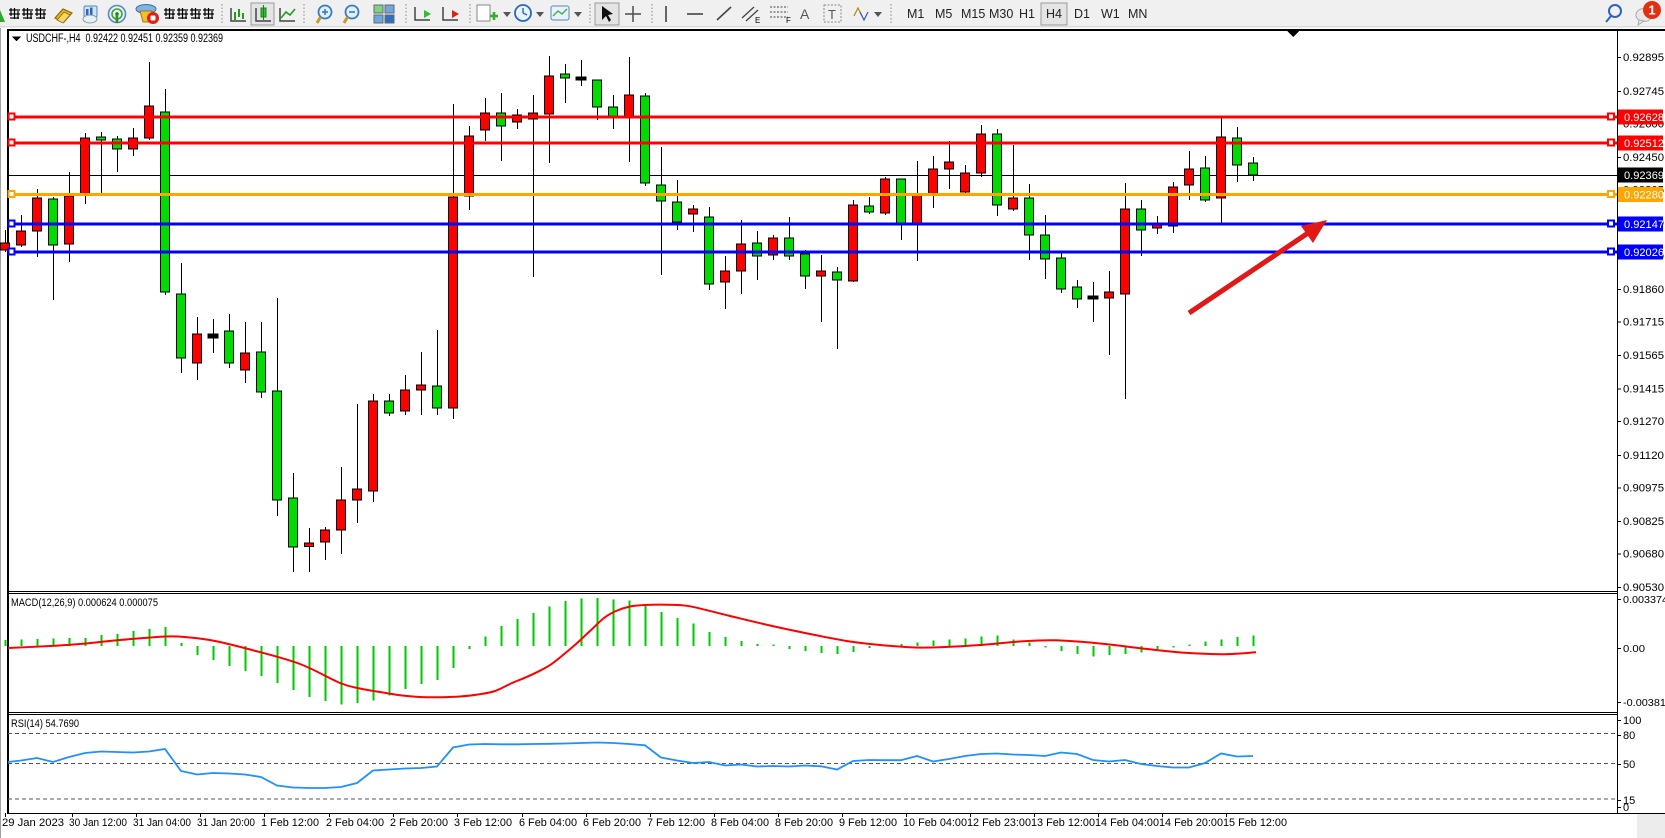  I want to click on svg-text: 0.91860, so click(1643, 290).